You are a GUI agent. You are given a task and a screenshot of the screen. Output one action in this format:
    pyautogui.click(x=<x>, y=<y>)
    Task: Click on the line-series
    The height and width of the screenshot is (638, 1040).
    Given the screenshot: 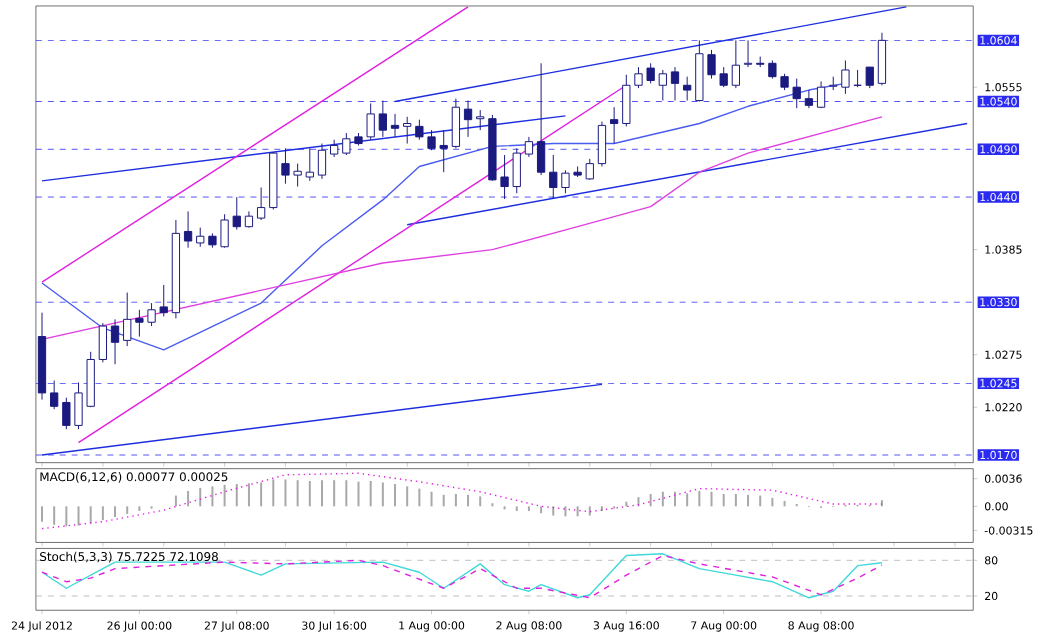 What is the action you would take?
    pyautogui.click(x=462, y=501)
    